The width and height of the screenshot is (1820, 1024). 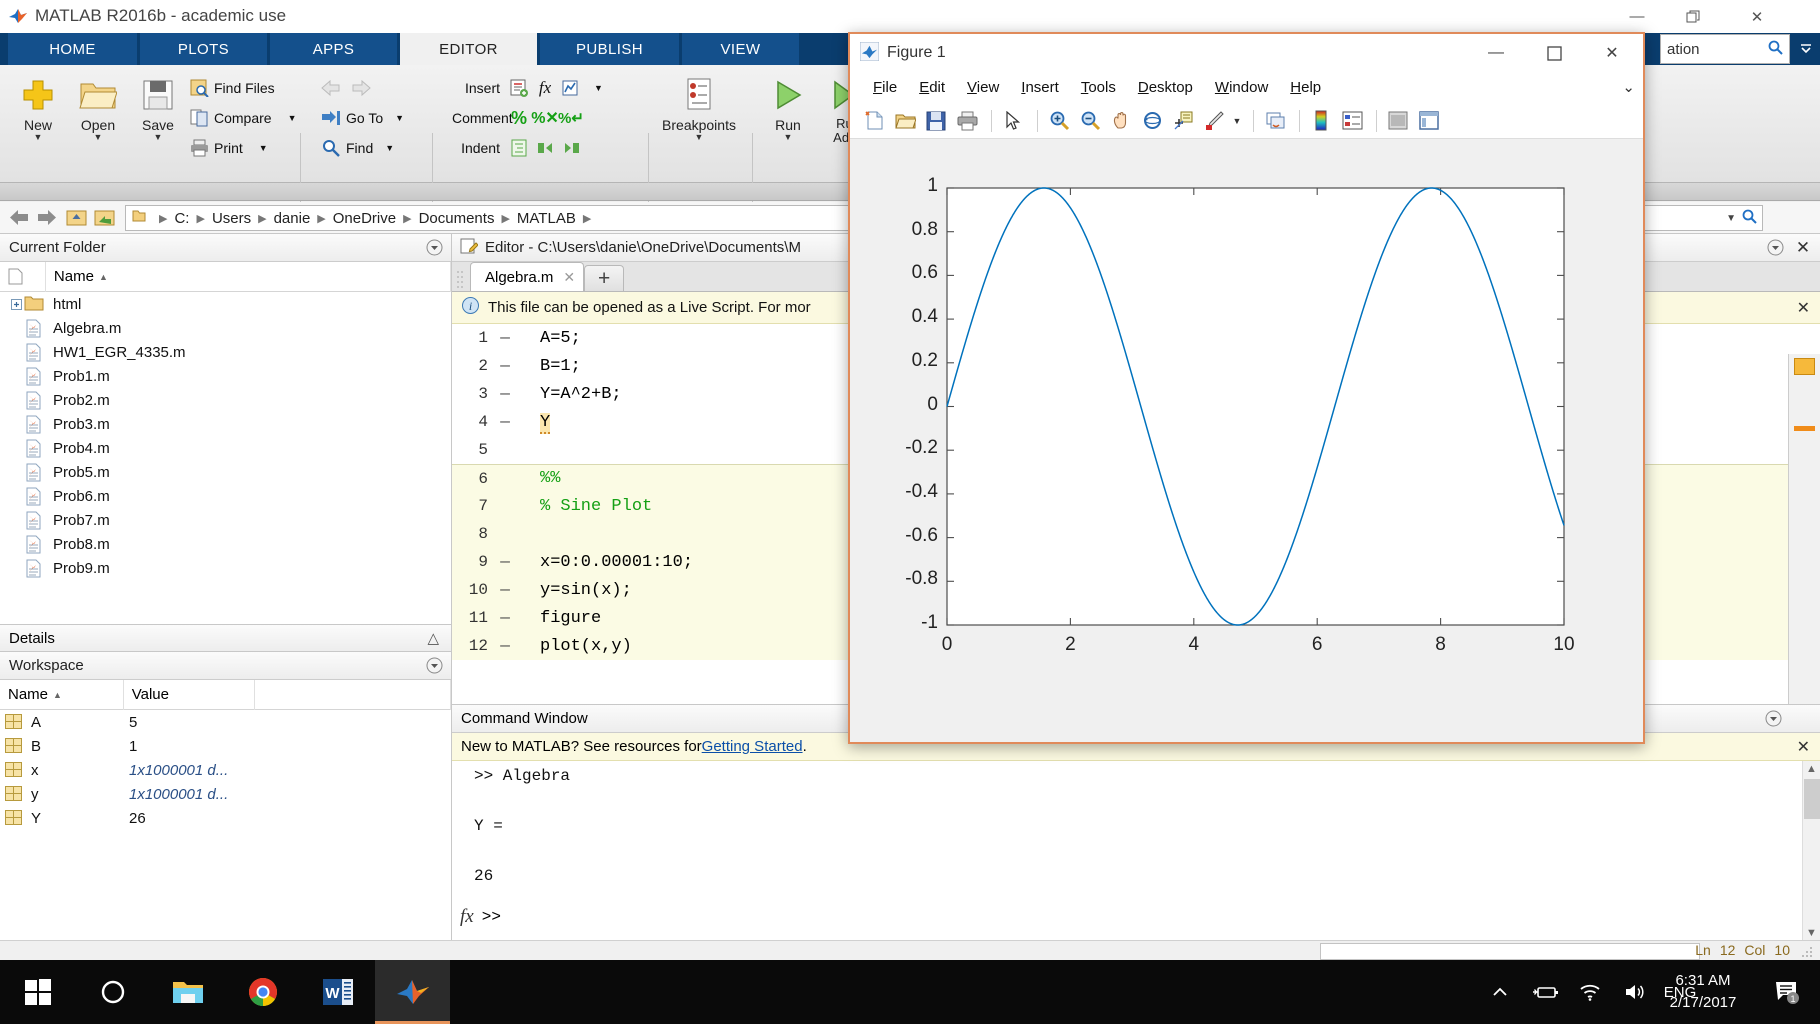 I want to click on insert-script-icon, so click(x=519, y=88).